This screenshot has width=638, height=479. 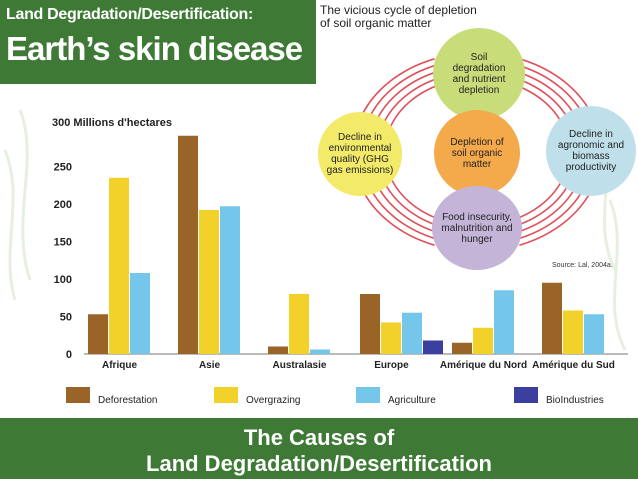 What do you see at coordinates (300, 365) in the screenshot?
I see `x-tick-label: Australasie` at bounding box center [300, 365].